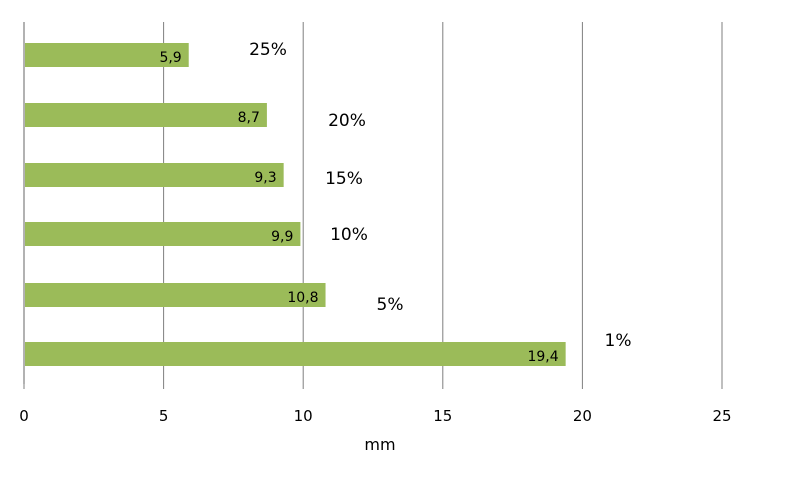  What do you see at coordinates (249, 118) in the screenshot?
I see `bar-data-label: 8,7` at bounding box center [249, 118].